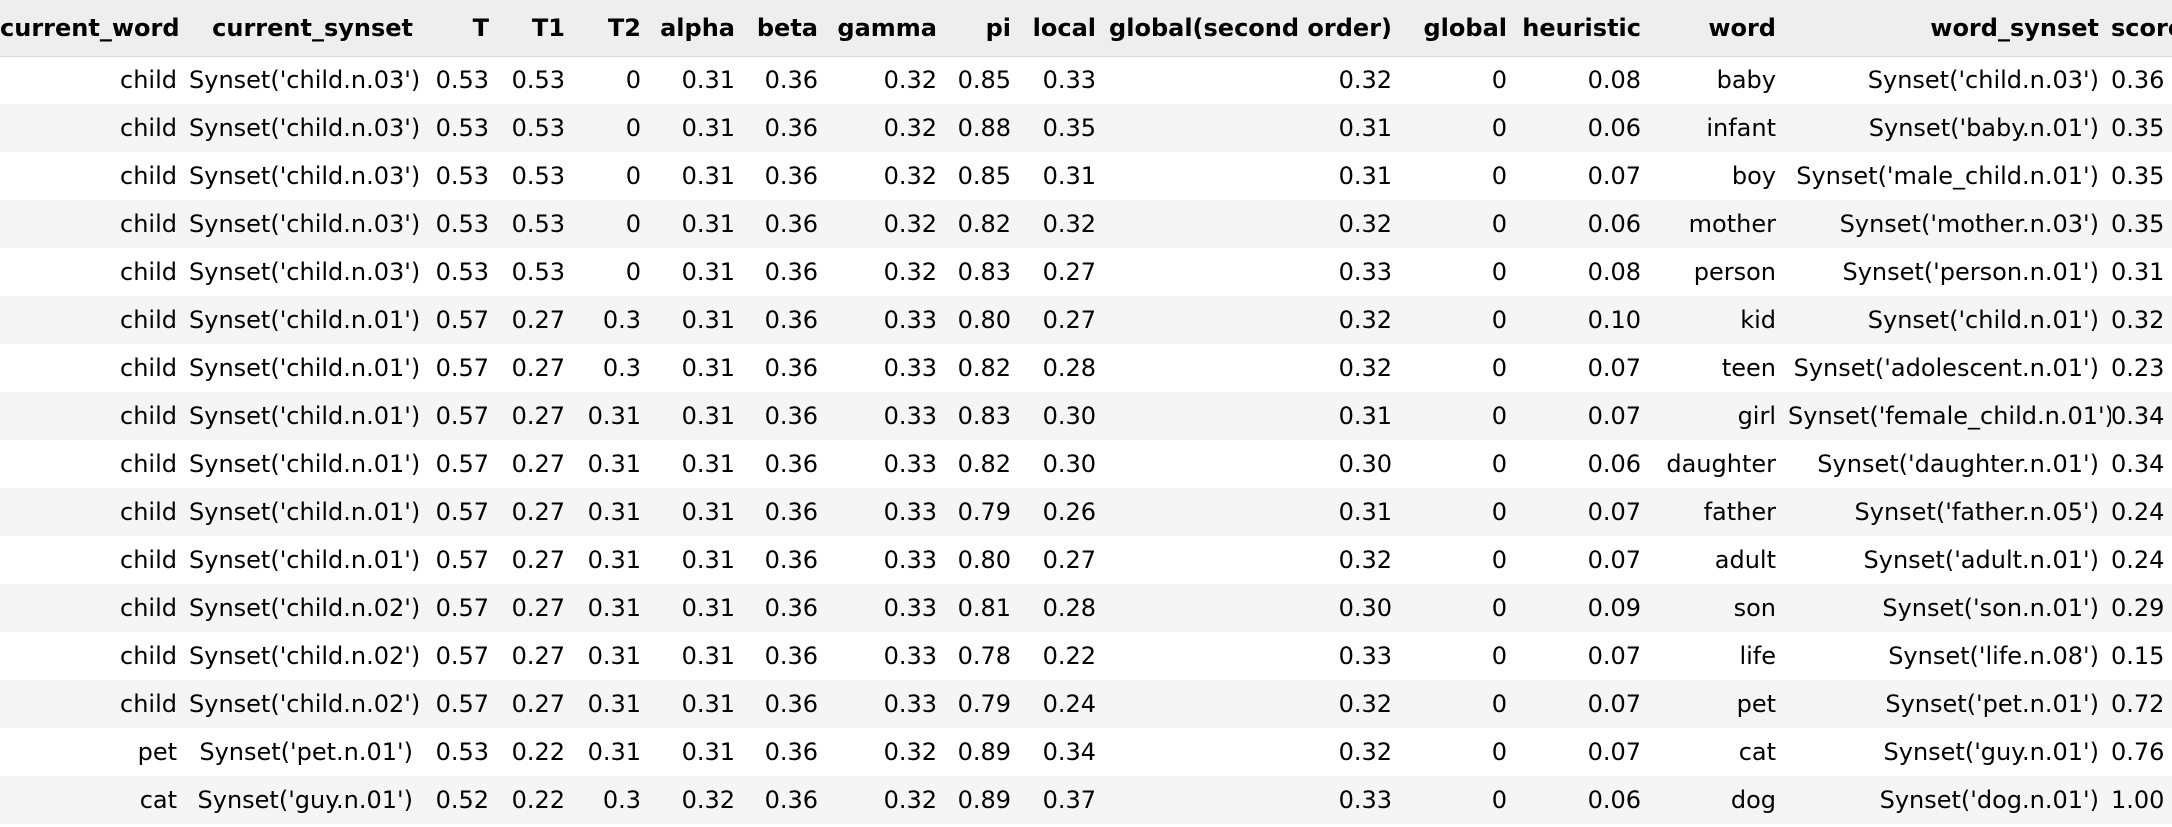  I want to click on cell-t2: 0, so click(633, 272).